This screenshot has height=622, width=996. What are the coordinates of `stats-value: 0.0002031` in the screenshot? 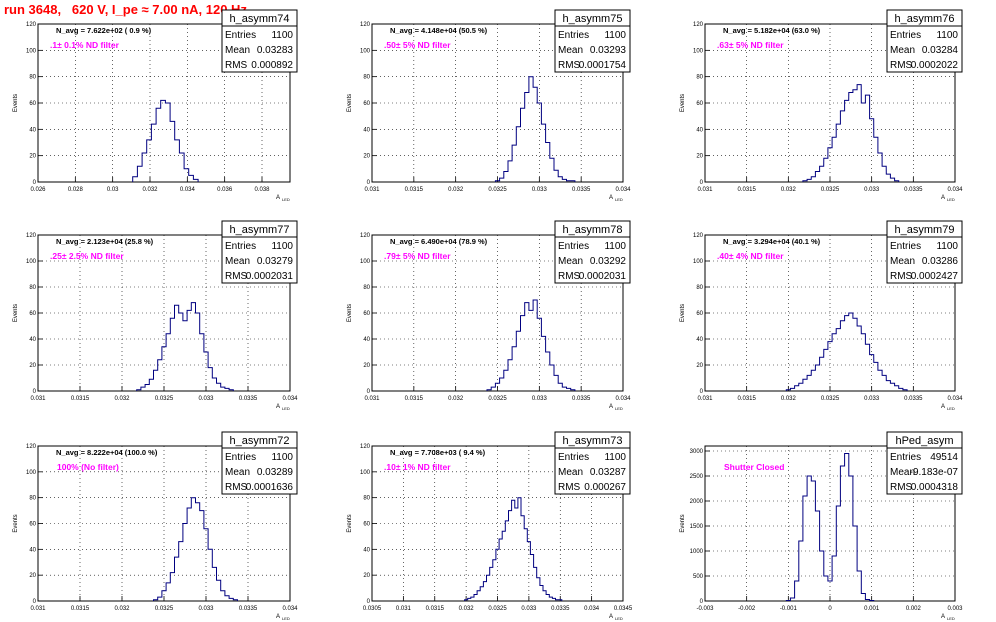 It's located at (270, 276).